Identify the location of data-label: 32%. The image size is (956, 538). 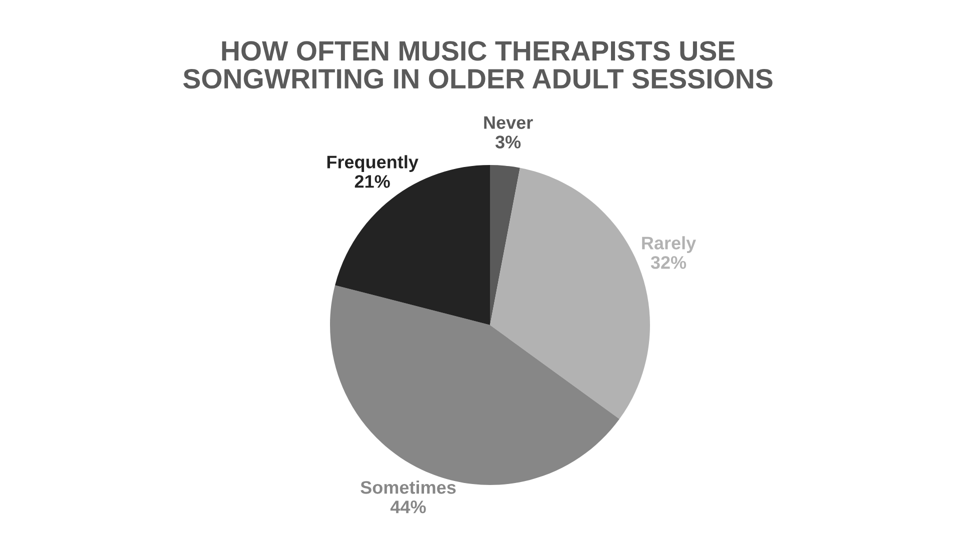
(668, 262).